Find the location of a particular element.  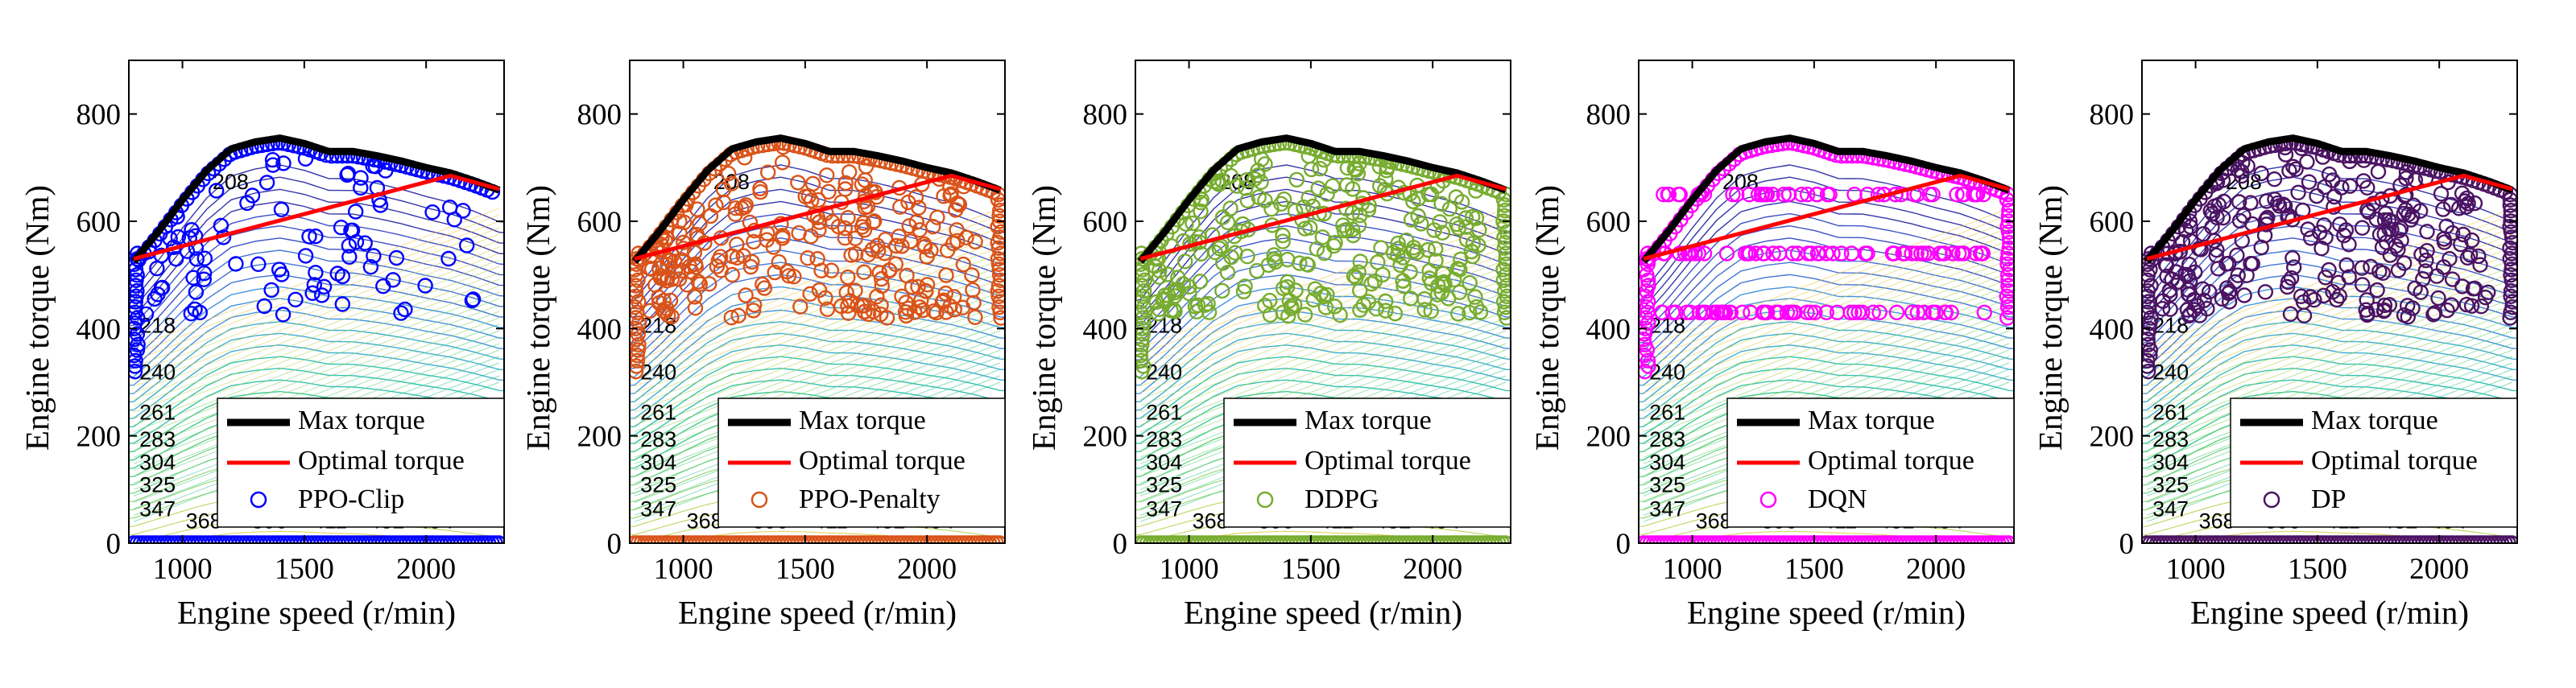

max-torque-line is located at coordinates (316, 199).